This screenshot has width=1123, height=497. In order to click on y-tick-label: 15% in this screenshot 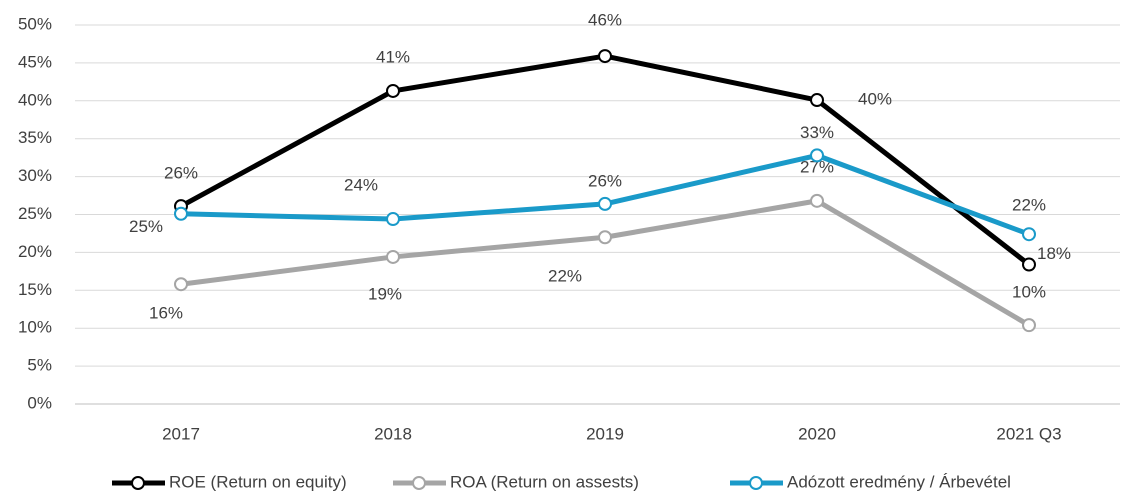, I will do `click(35, 289)`.